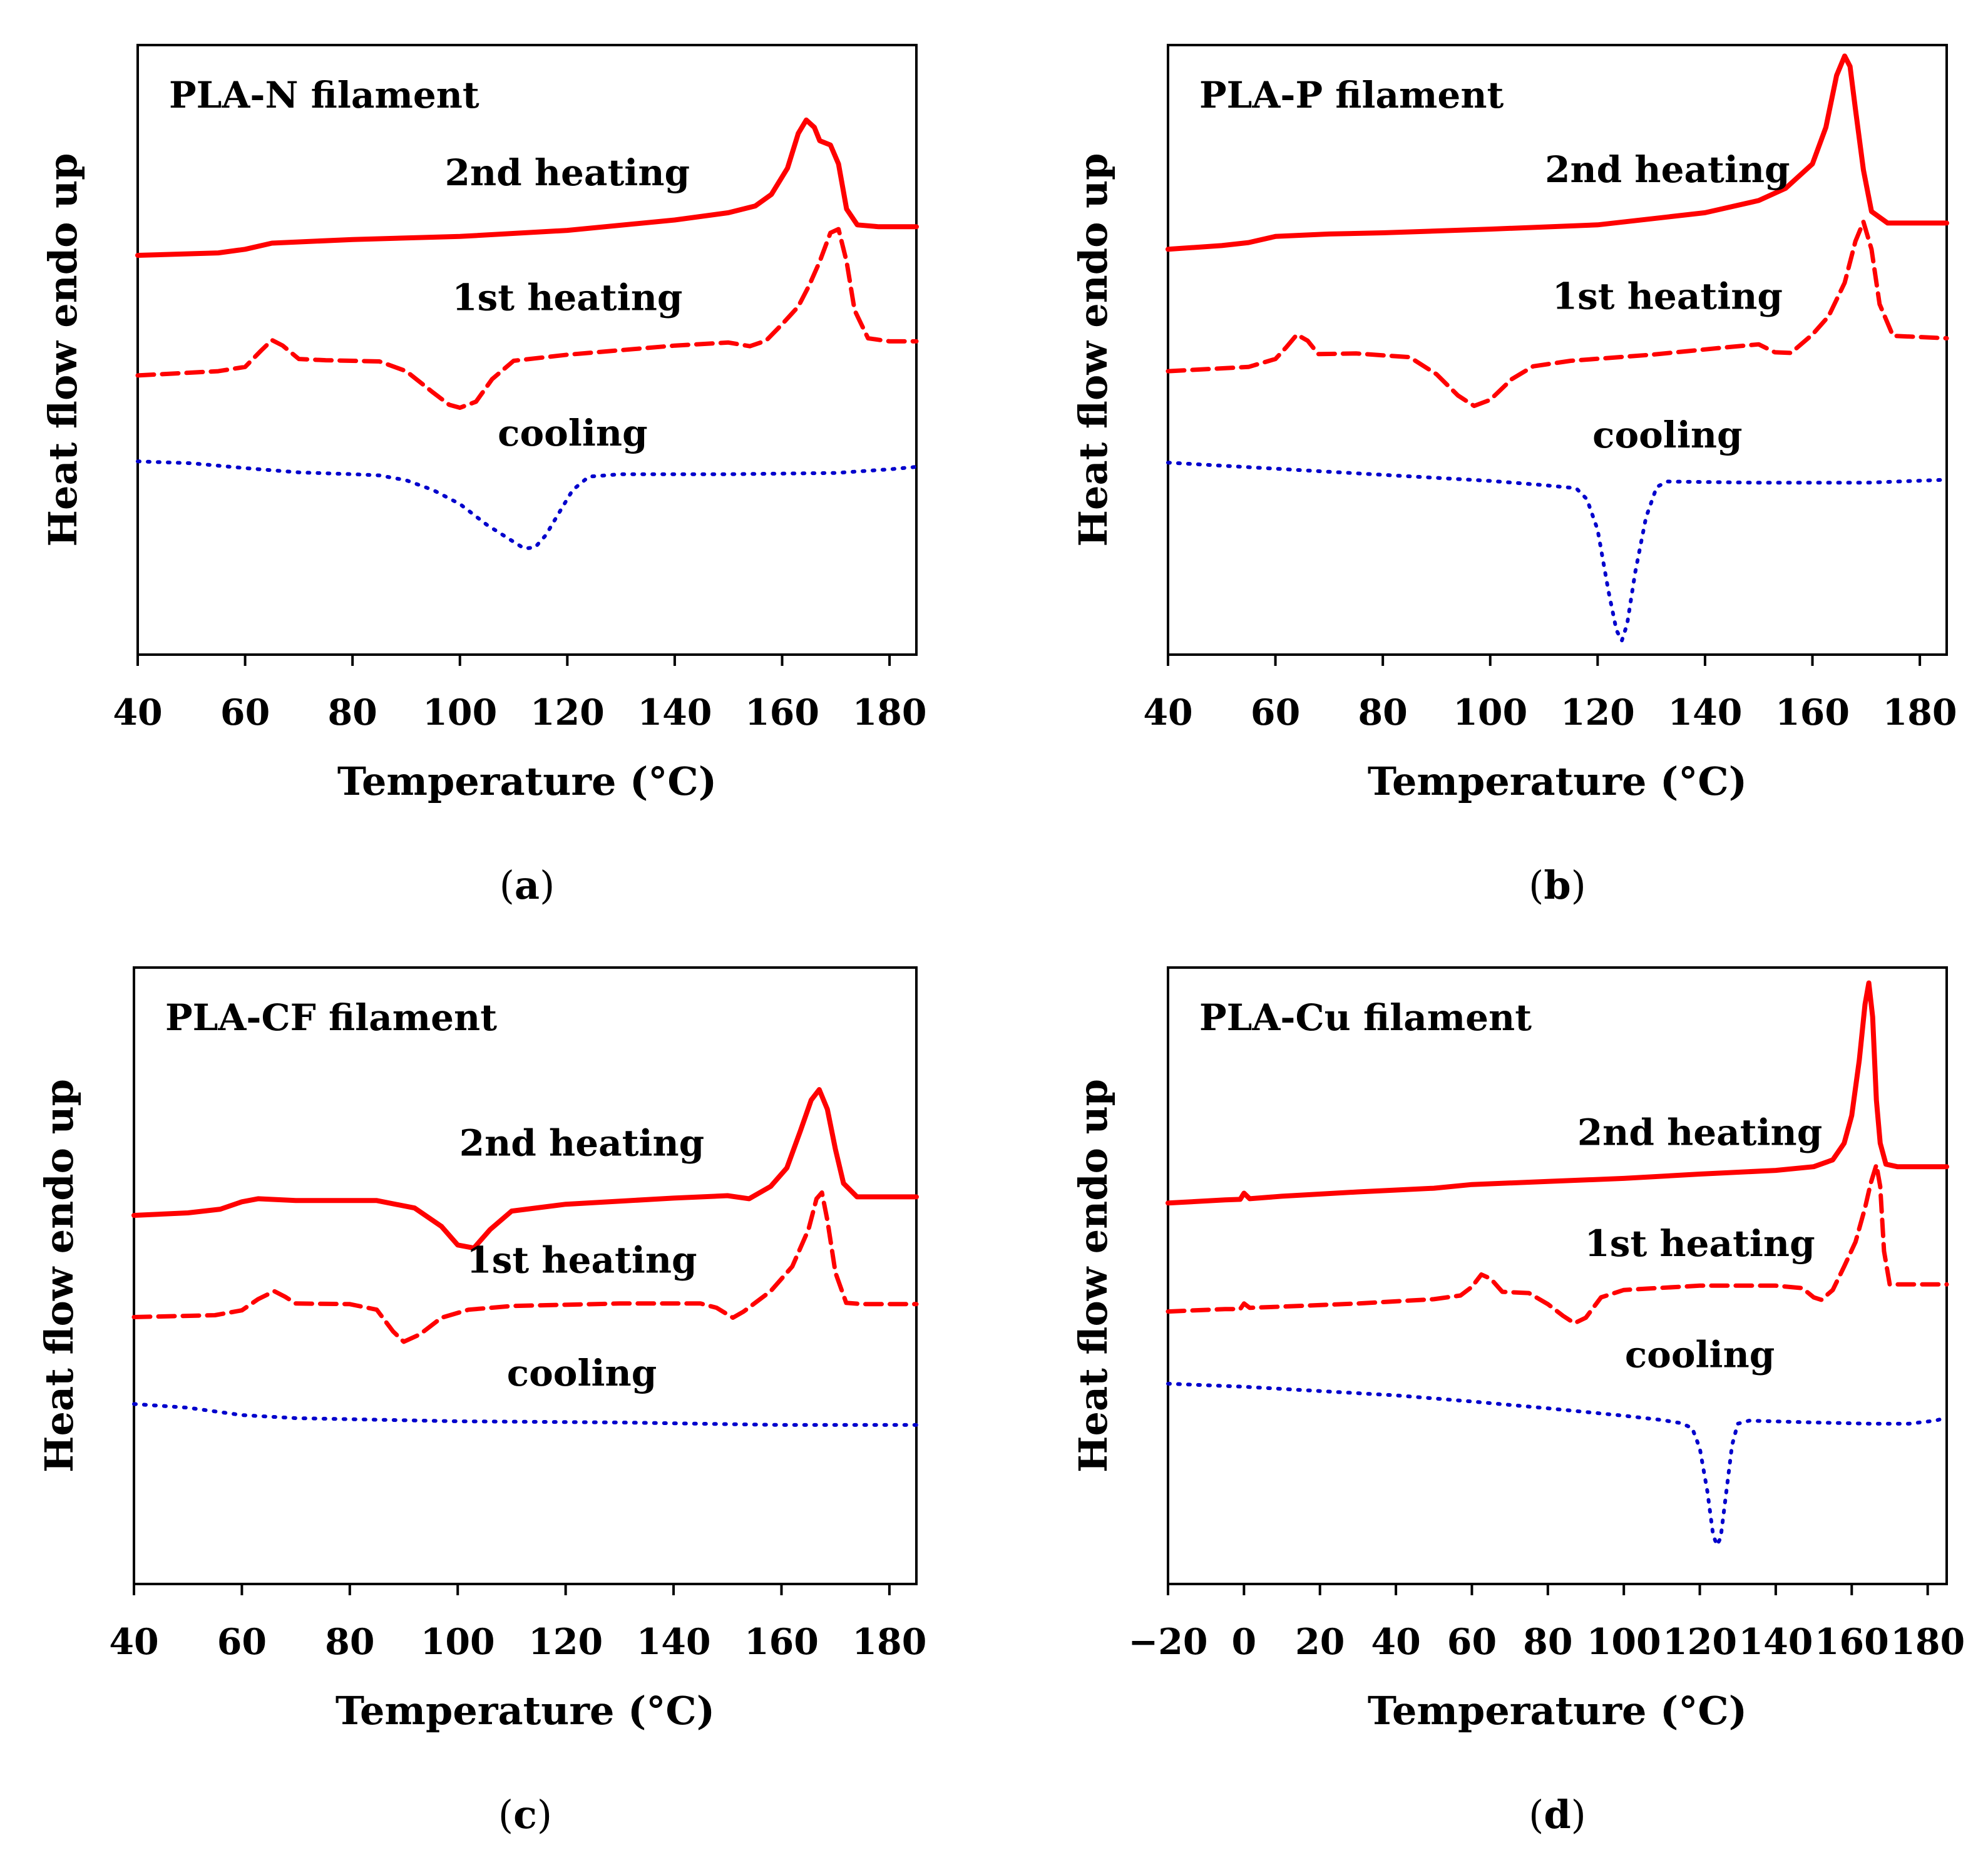 This screenshot has height=1865, width=1988. I want to click on panel-caption: (d), so click(1557, 1814).